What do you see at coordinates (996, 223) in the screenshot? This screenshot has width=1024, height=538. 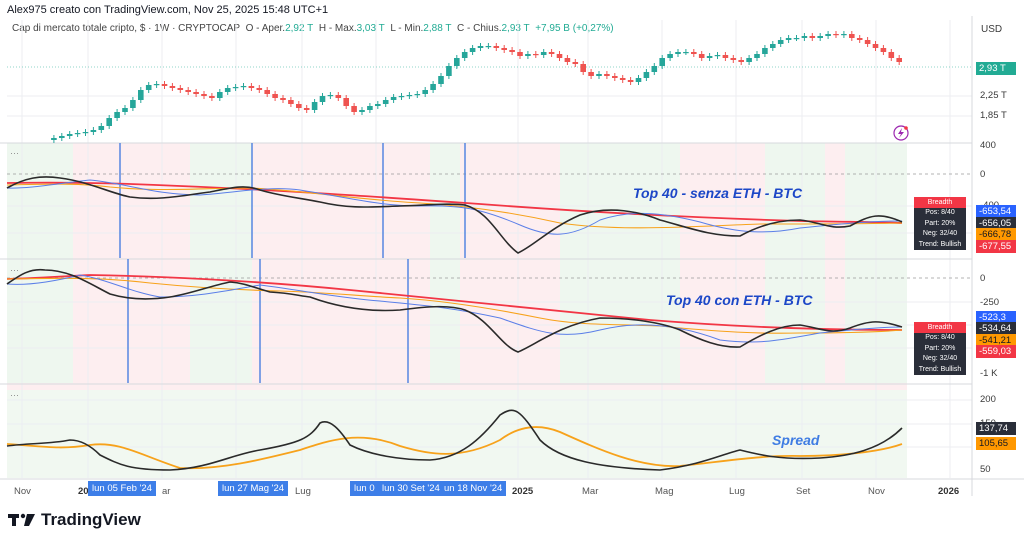 I see `pane1-tag-black: -656,05` at bounding box center [996, 223].